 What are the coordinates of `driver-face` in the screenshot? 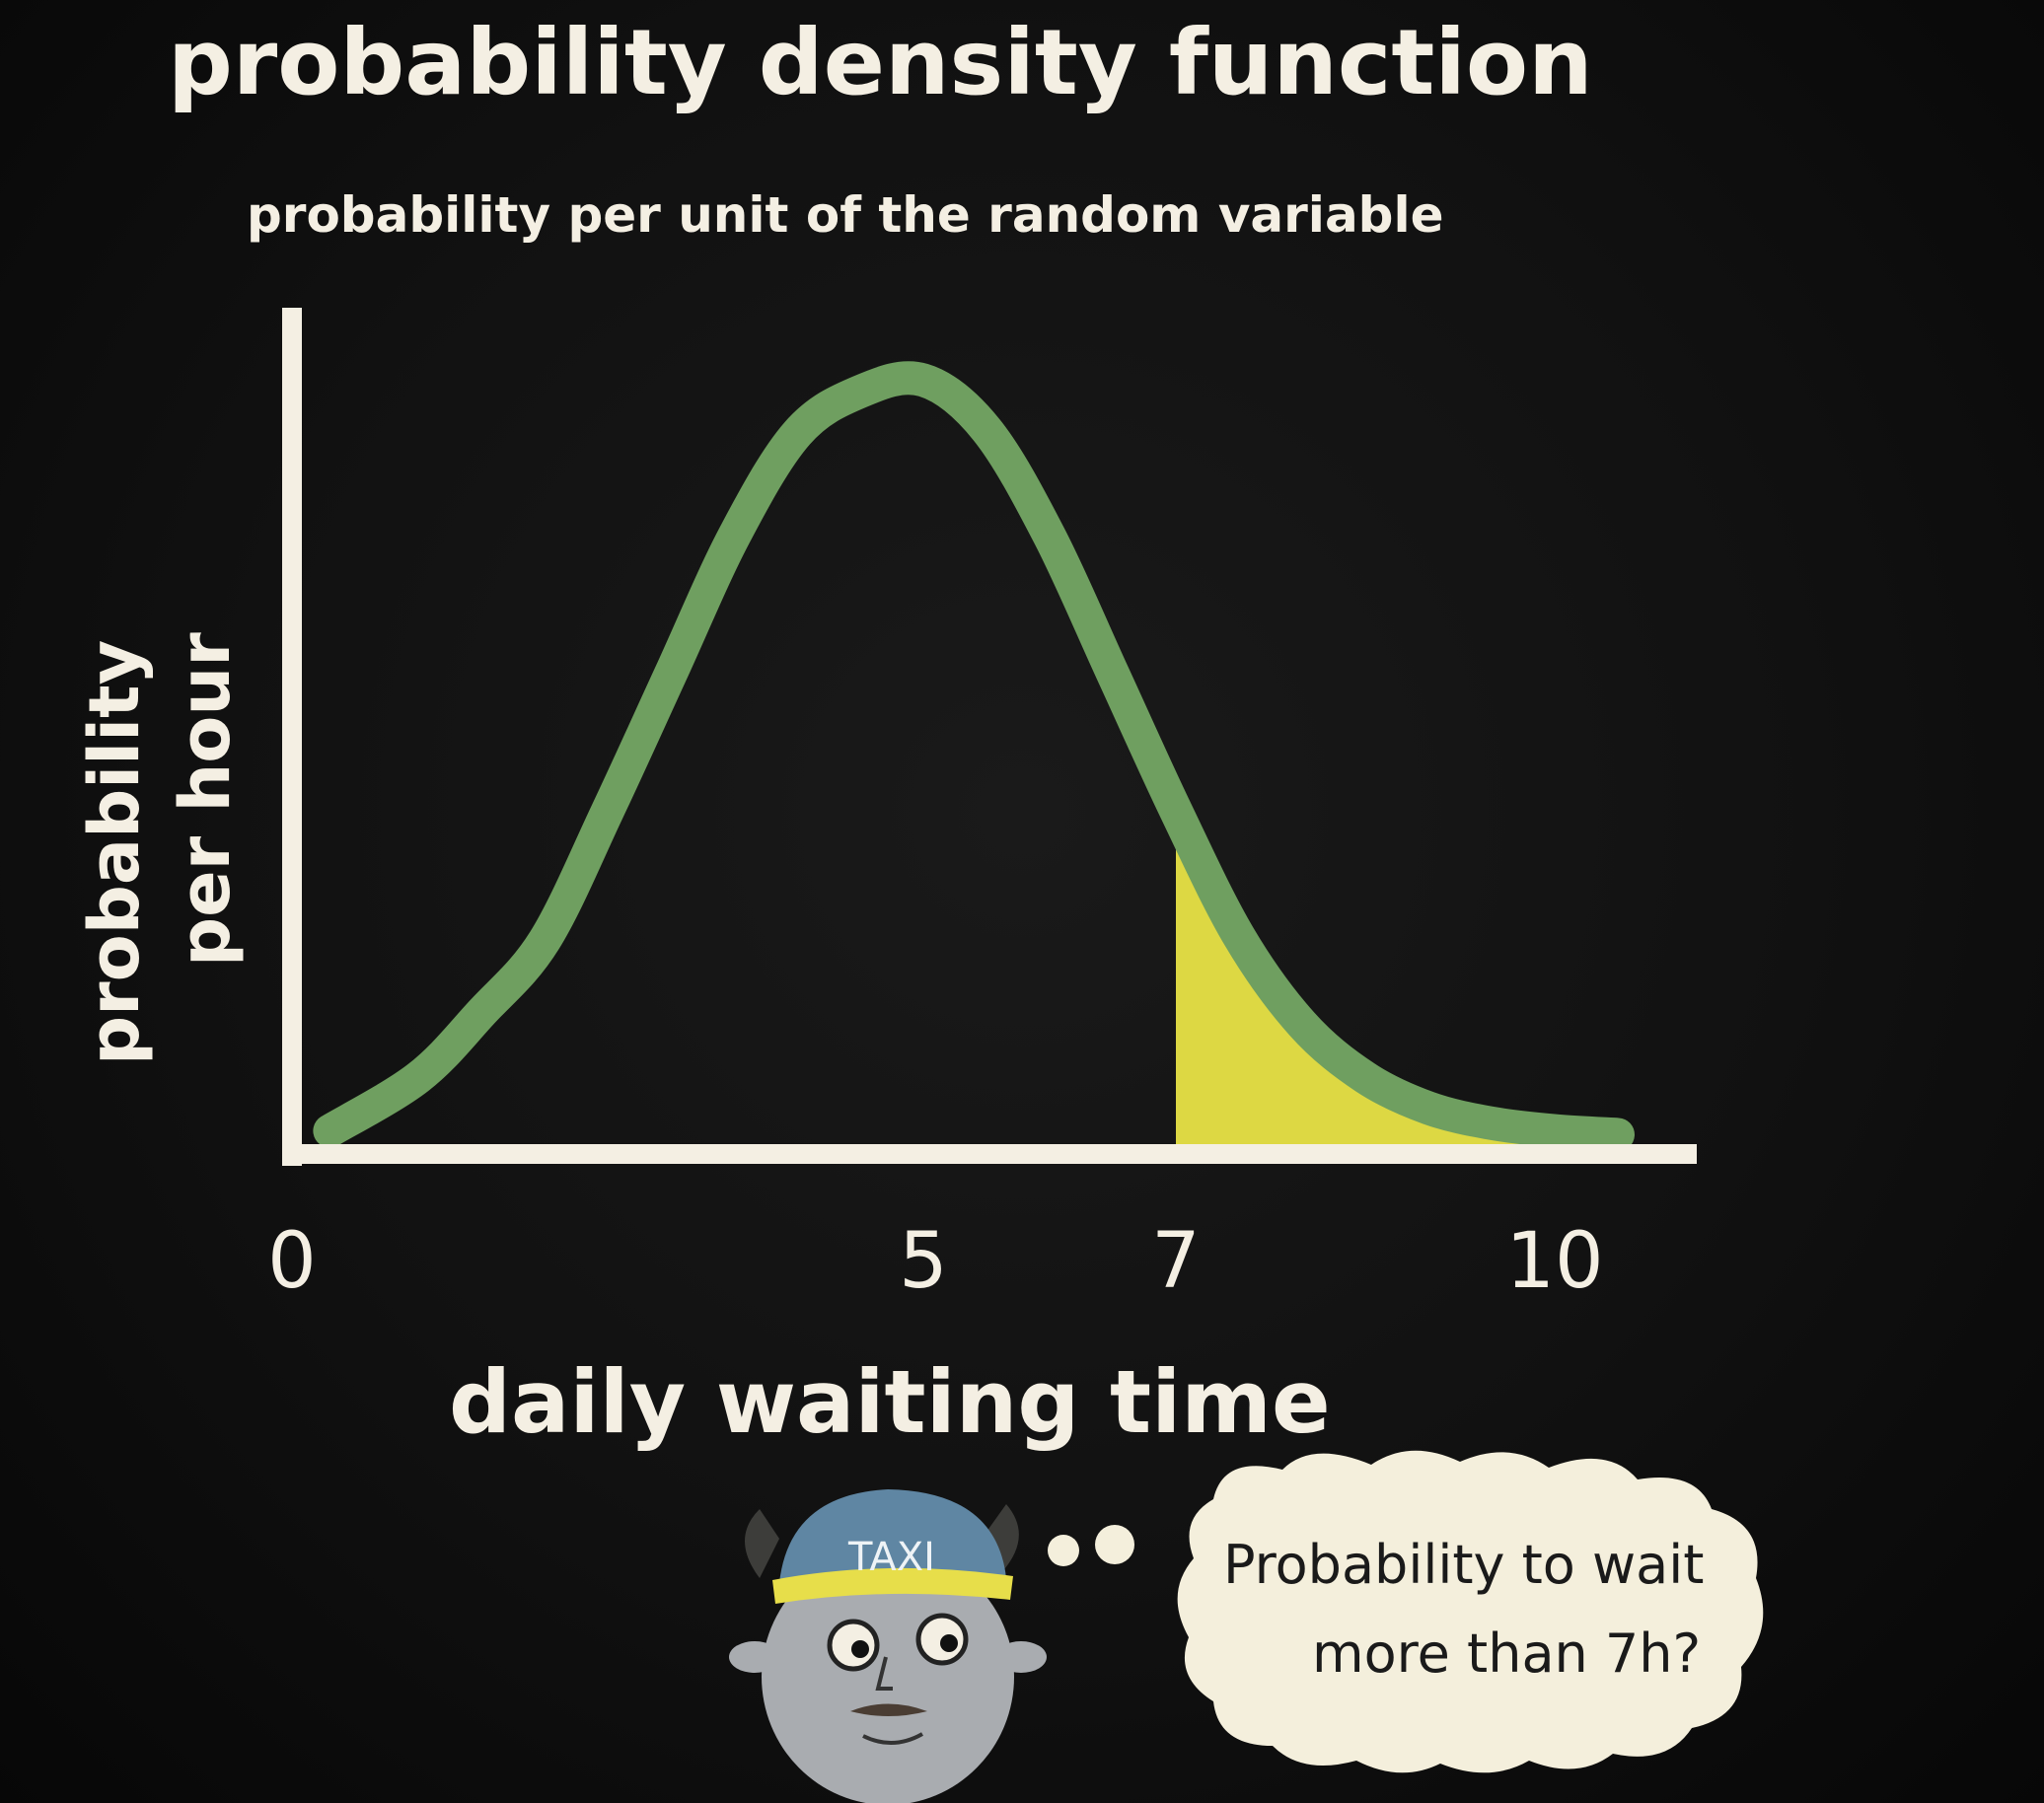 It's located at (888, 1676).